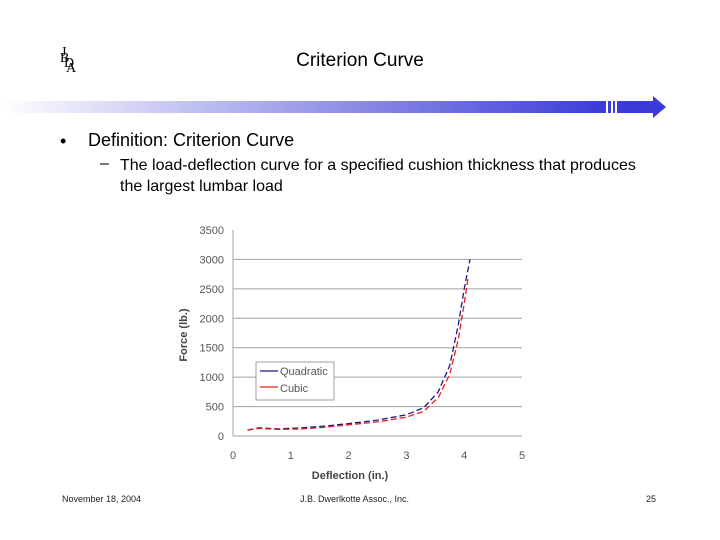  What do you see at coordinates (333, 107) in the screenshot?
I see `title-gradient-bar` at bounding box center [333, 107].